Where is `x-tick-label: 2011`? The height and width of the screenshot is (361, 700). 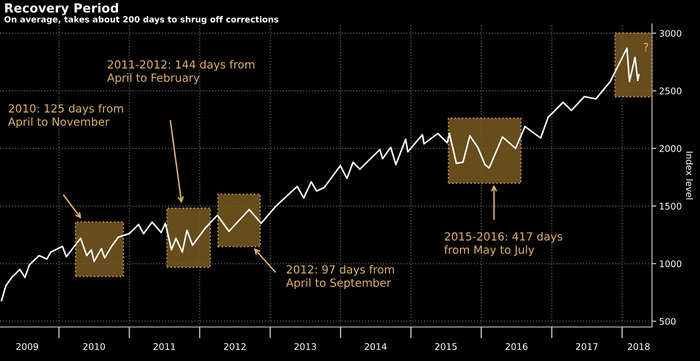 x-tick-label: 2011 is located at coordinates (165, 346).